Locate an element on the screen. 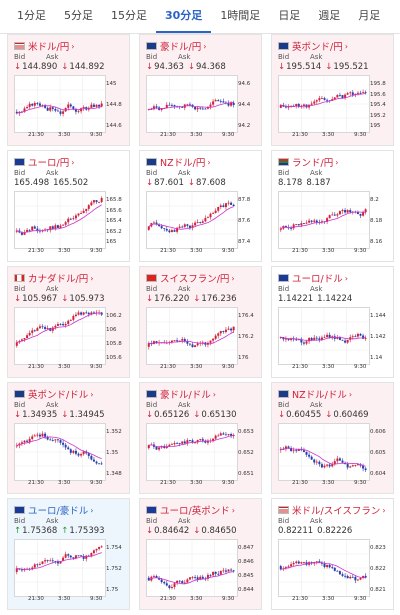 This screenshot has height=615, width=400. pair-title: ユーロ/円 › is located at coordinates (44, 162).